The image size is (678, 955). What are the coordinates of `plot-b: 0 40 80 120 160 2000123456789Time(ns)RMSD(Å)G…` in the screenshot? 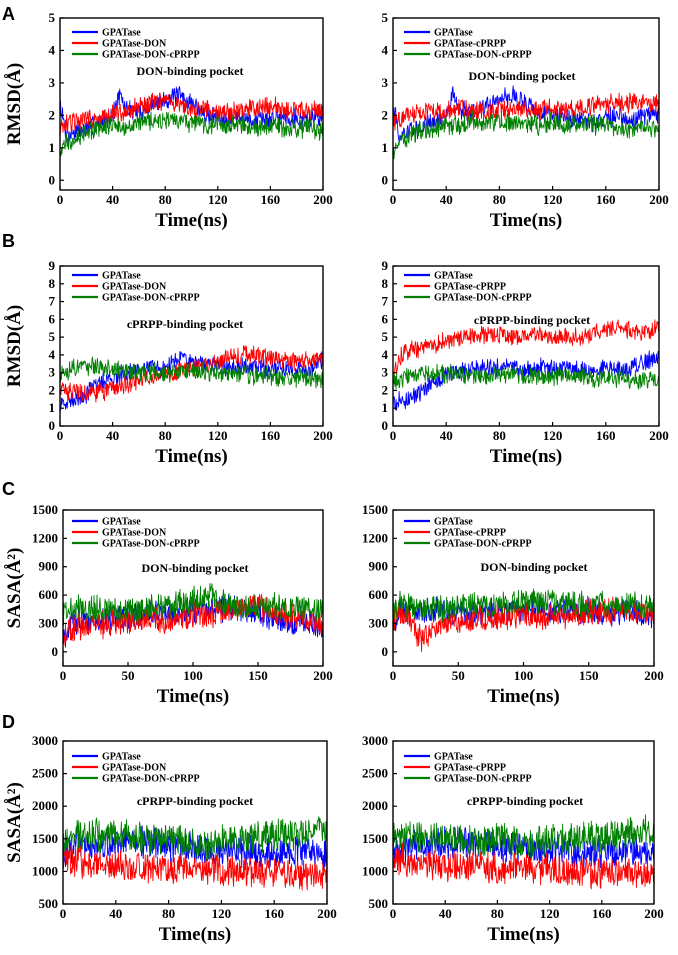 It's located at (168, 362).